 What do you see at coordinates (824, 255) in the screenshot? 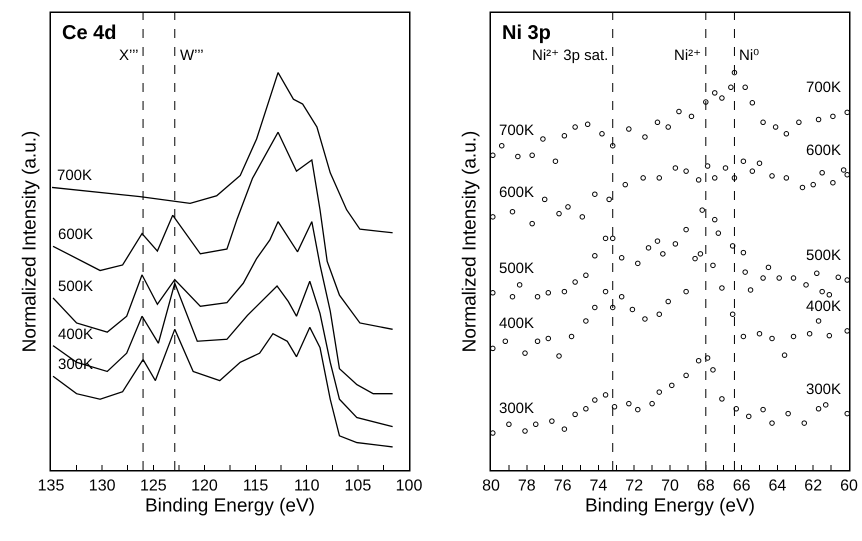
I see `series-label: 500K` at bounding box center [824, 255].